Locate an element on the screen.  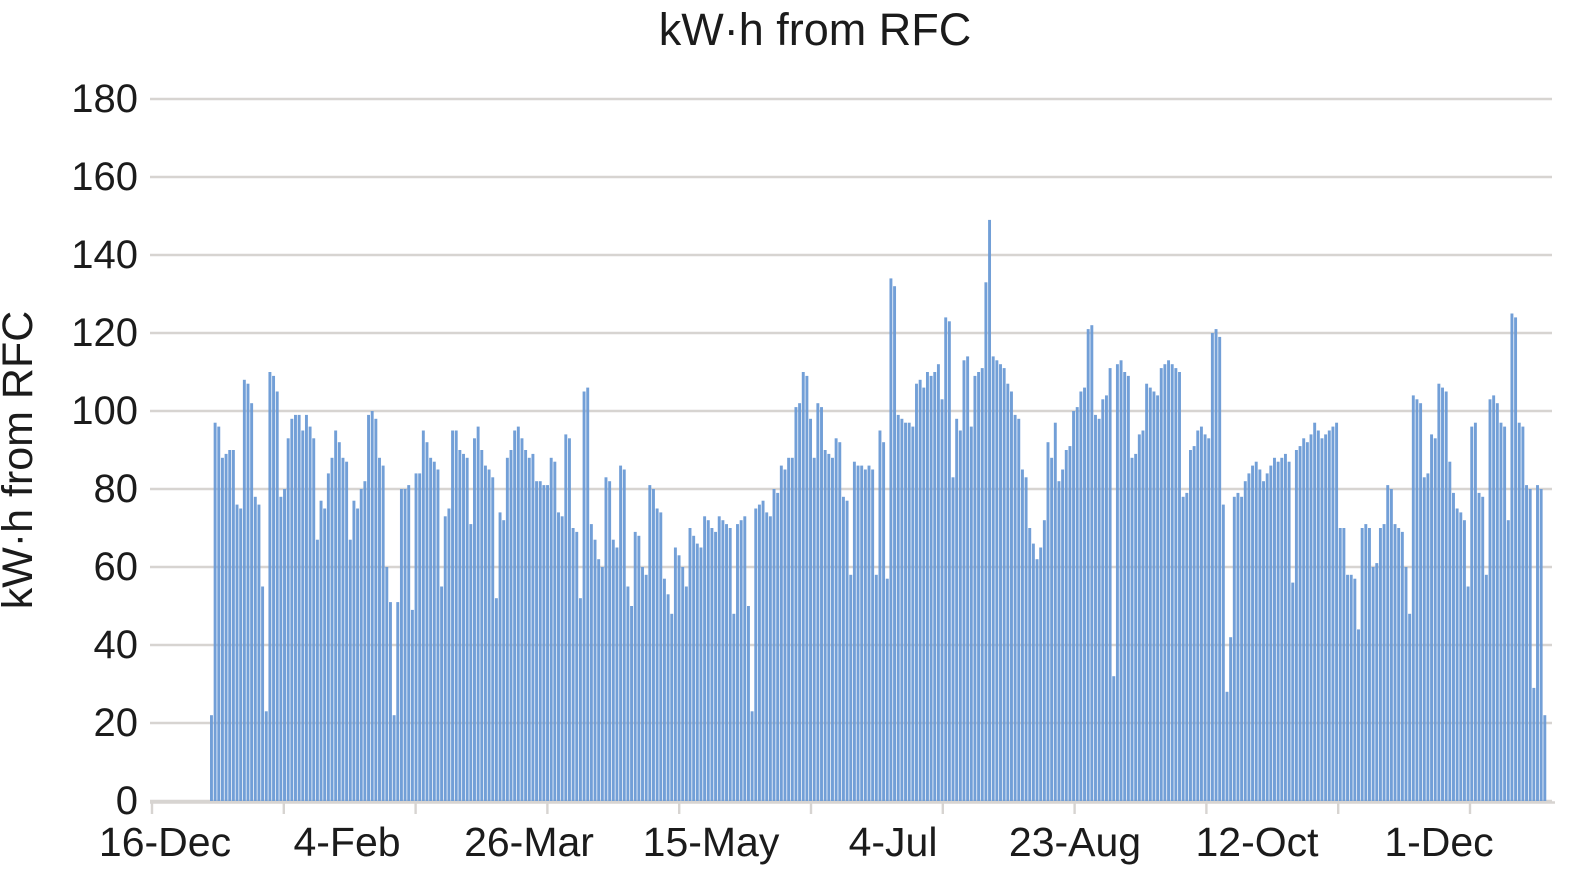
y-tick-label: 80 is located at coordinates (116, 489).